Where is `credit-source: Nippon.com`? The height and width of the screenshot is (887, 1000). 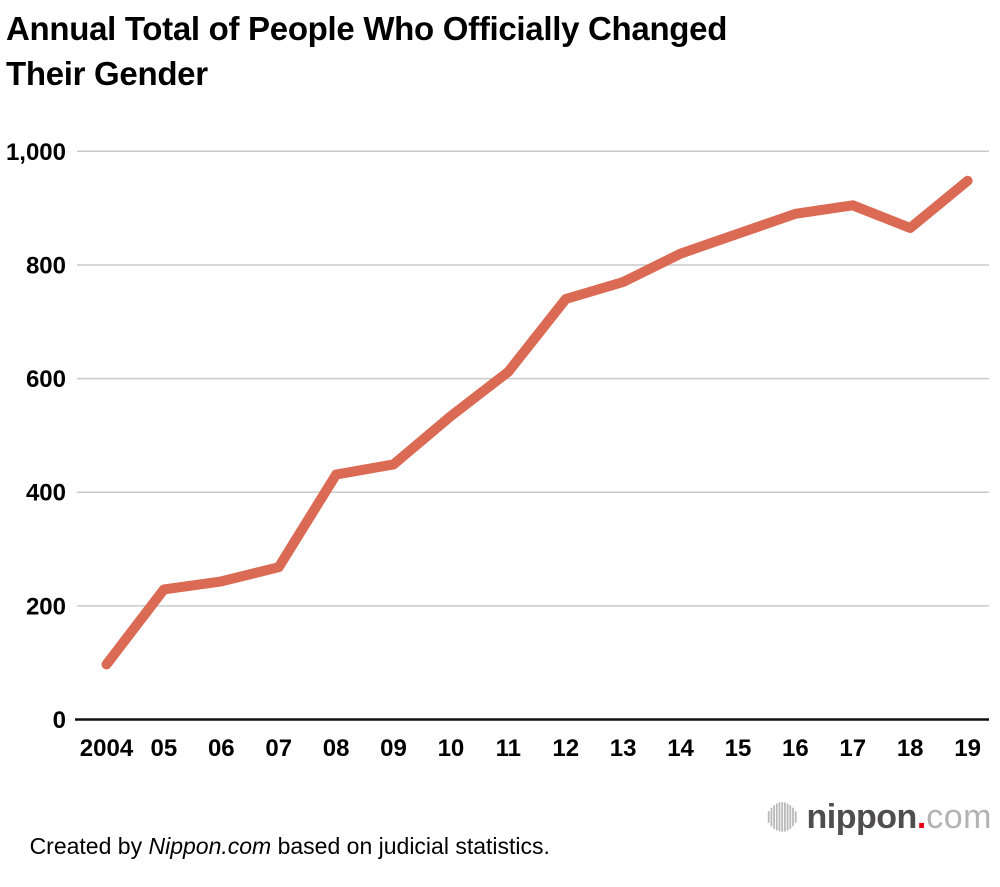 credit-source: Nippon.com is located at coordinates (210, 846).